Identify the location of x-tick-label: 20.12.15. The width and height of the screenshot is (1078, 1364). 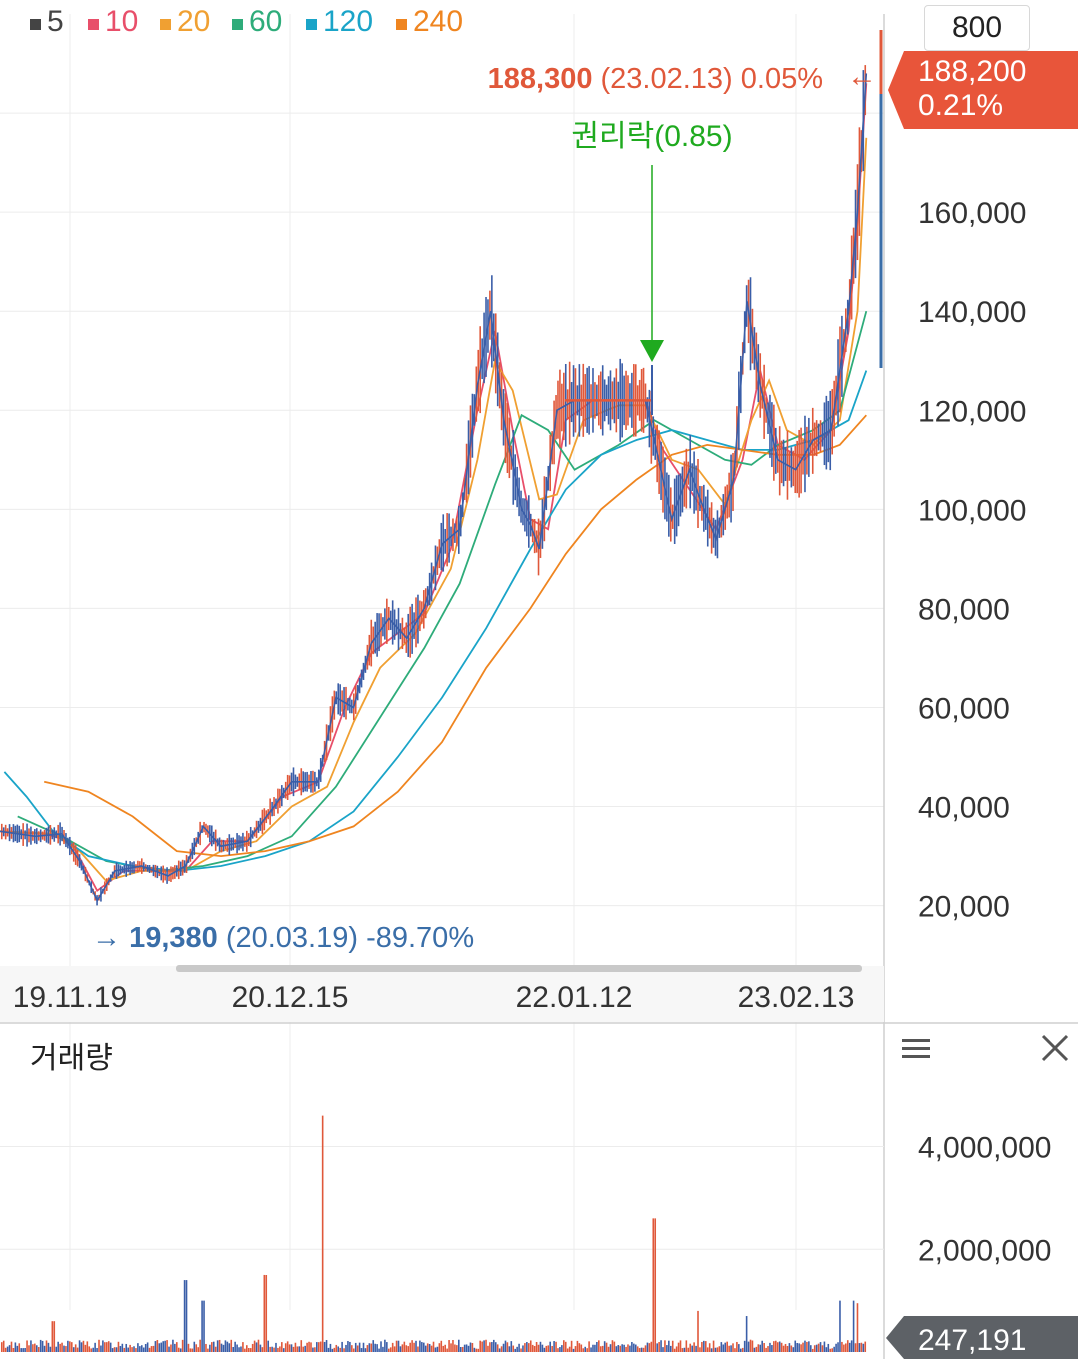
(290, 997).